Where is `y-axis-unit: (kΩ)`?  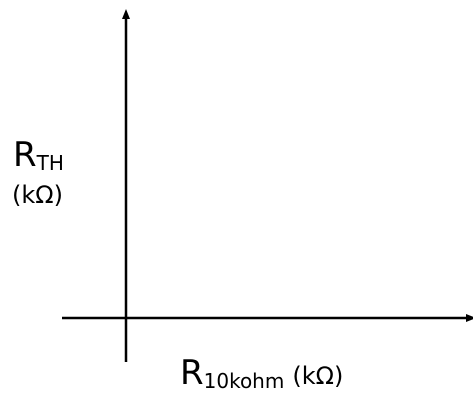 y-axis-unit: (kΩ) is located at coordinates (37, 195).